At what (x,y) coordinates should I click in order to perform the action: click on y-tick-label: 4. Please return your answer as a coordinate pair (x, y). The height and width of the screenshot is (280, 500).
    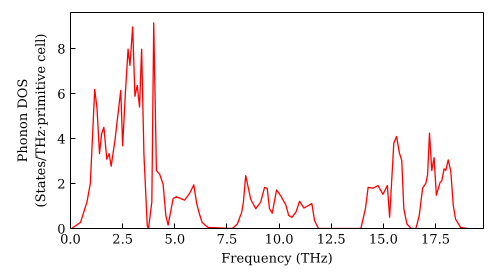
    Looking at the image, I should click on (61, 140).